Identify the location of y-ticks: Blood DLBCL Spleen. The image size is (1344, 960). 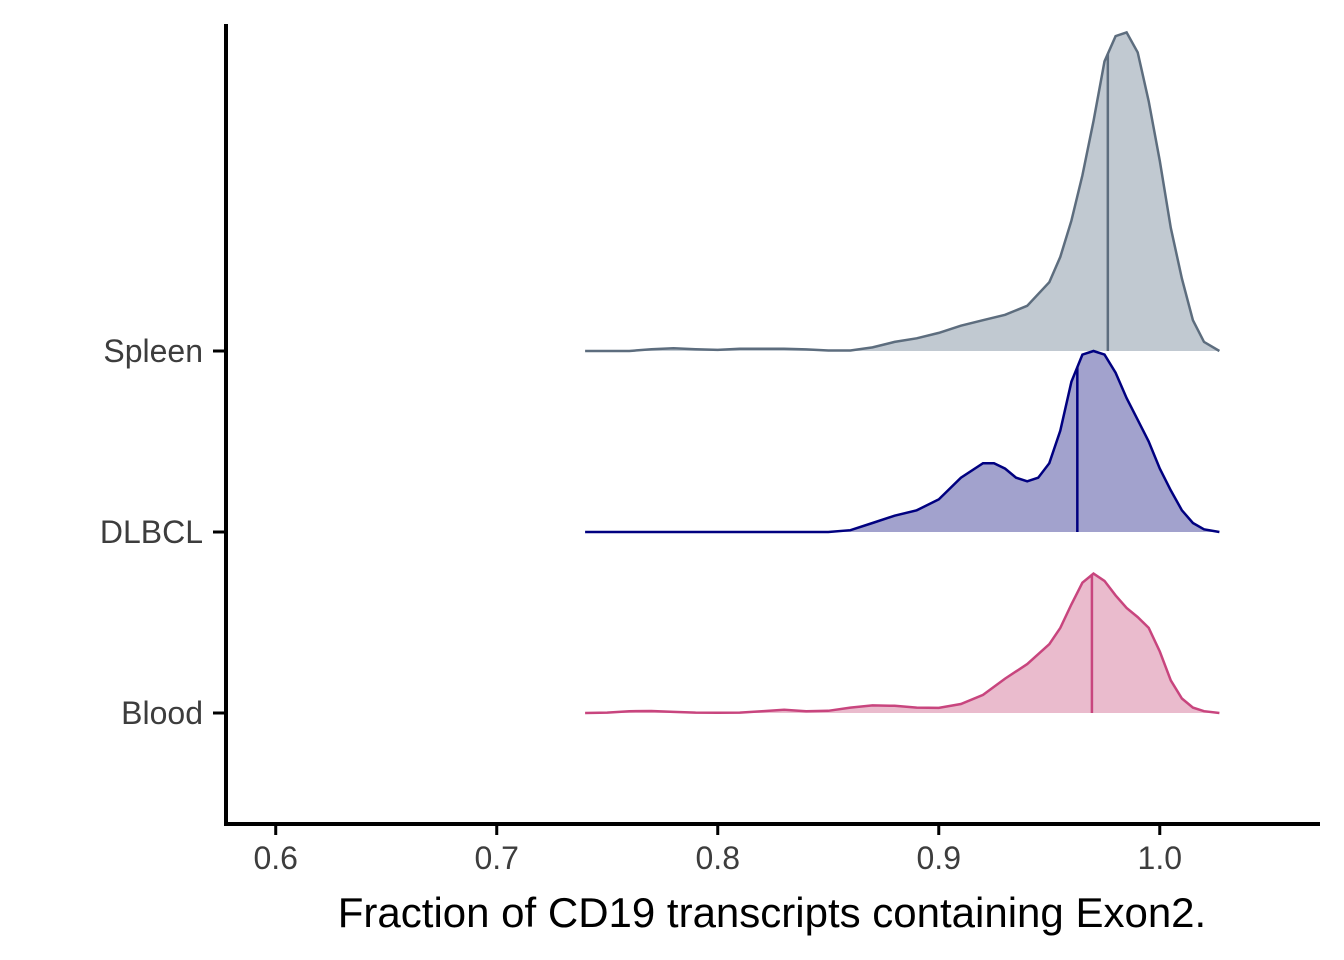
(163, 532).